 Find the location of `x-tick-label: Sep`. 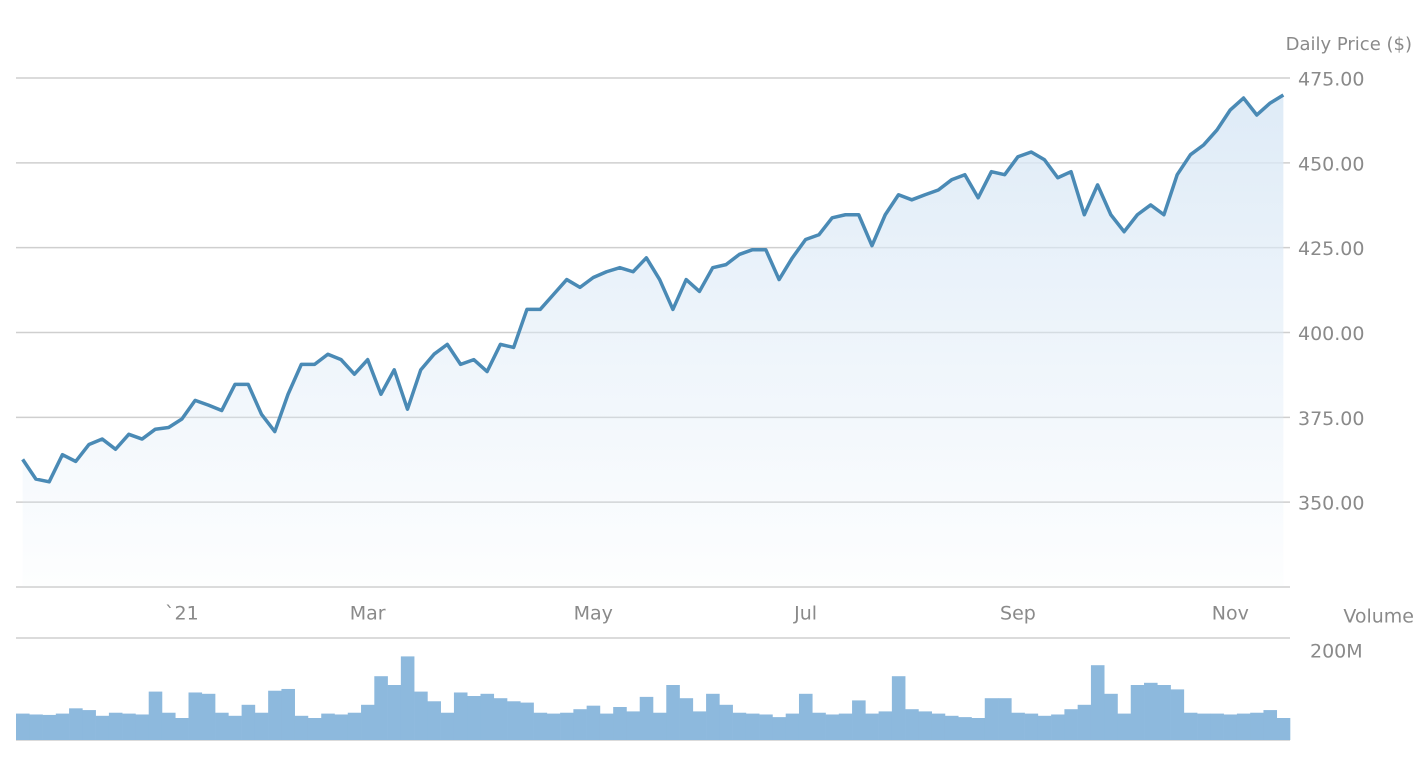

x-tick-label: Sep is located at coordinates (1018, 614).